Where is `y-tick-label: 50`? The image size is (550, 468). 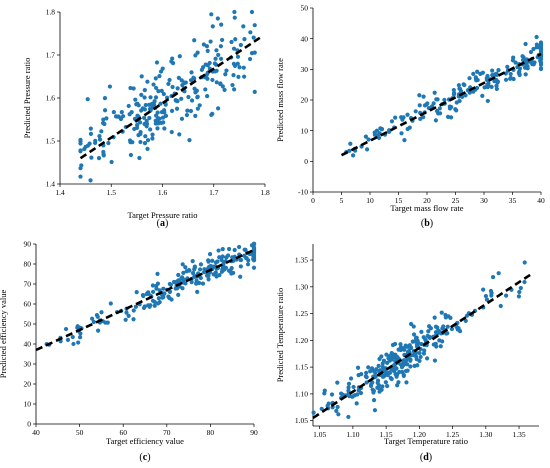
y-tick-label: 50 is located at coordinates (305, 8).